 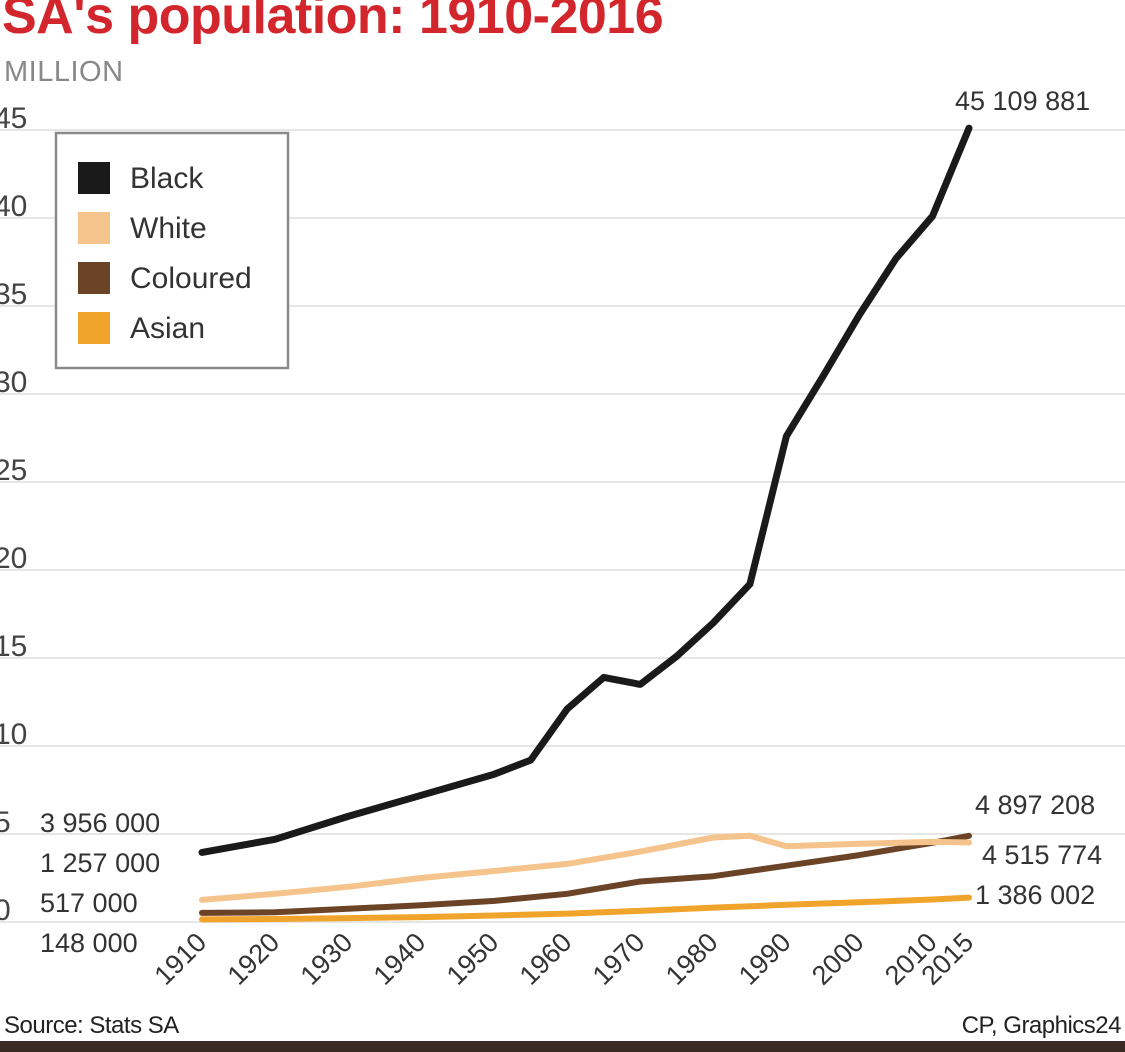 I want to click on y-tick-label: 10, so click(x=13, y=734).